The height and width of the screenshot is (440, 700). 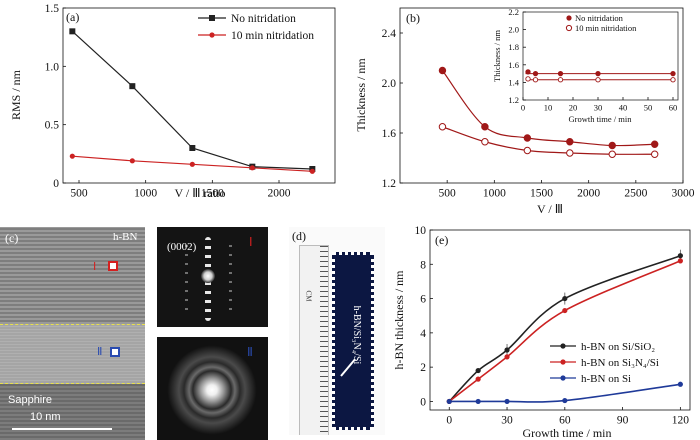 I want to click on panel-e-xtick-label: 30, so click(x=507, y=421).